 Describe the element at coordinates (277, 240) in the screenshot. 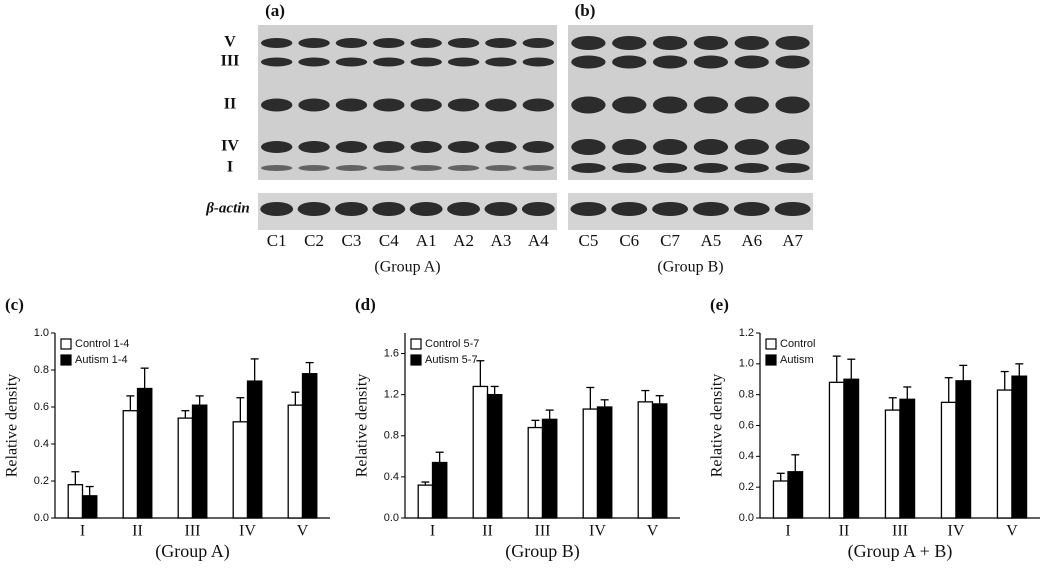

I see `lane-label: C1` at that location.